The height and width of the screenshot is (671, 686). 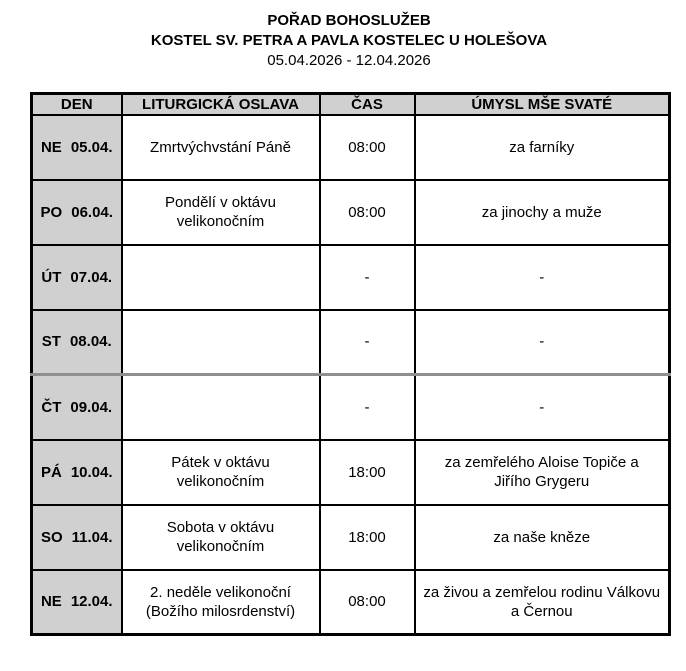 I want to click on intention-cell: za naše kněze, so click(x=542, y=537).